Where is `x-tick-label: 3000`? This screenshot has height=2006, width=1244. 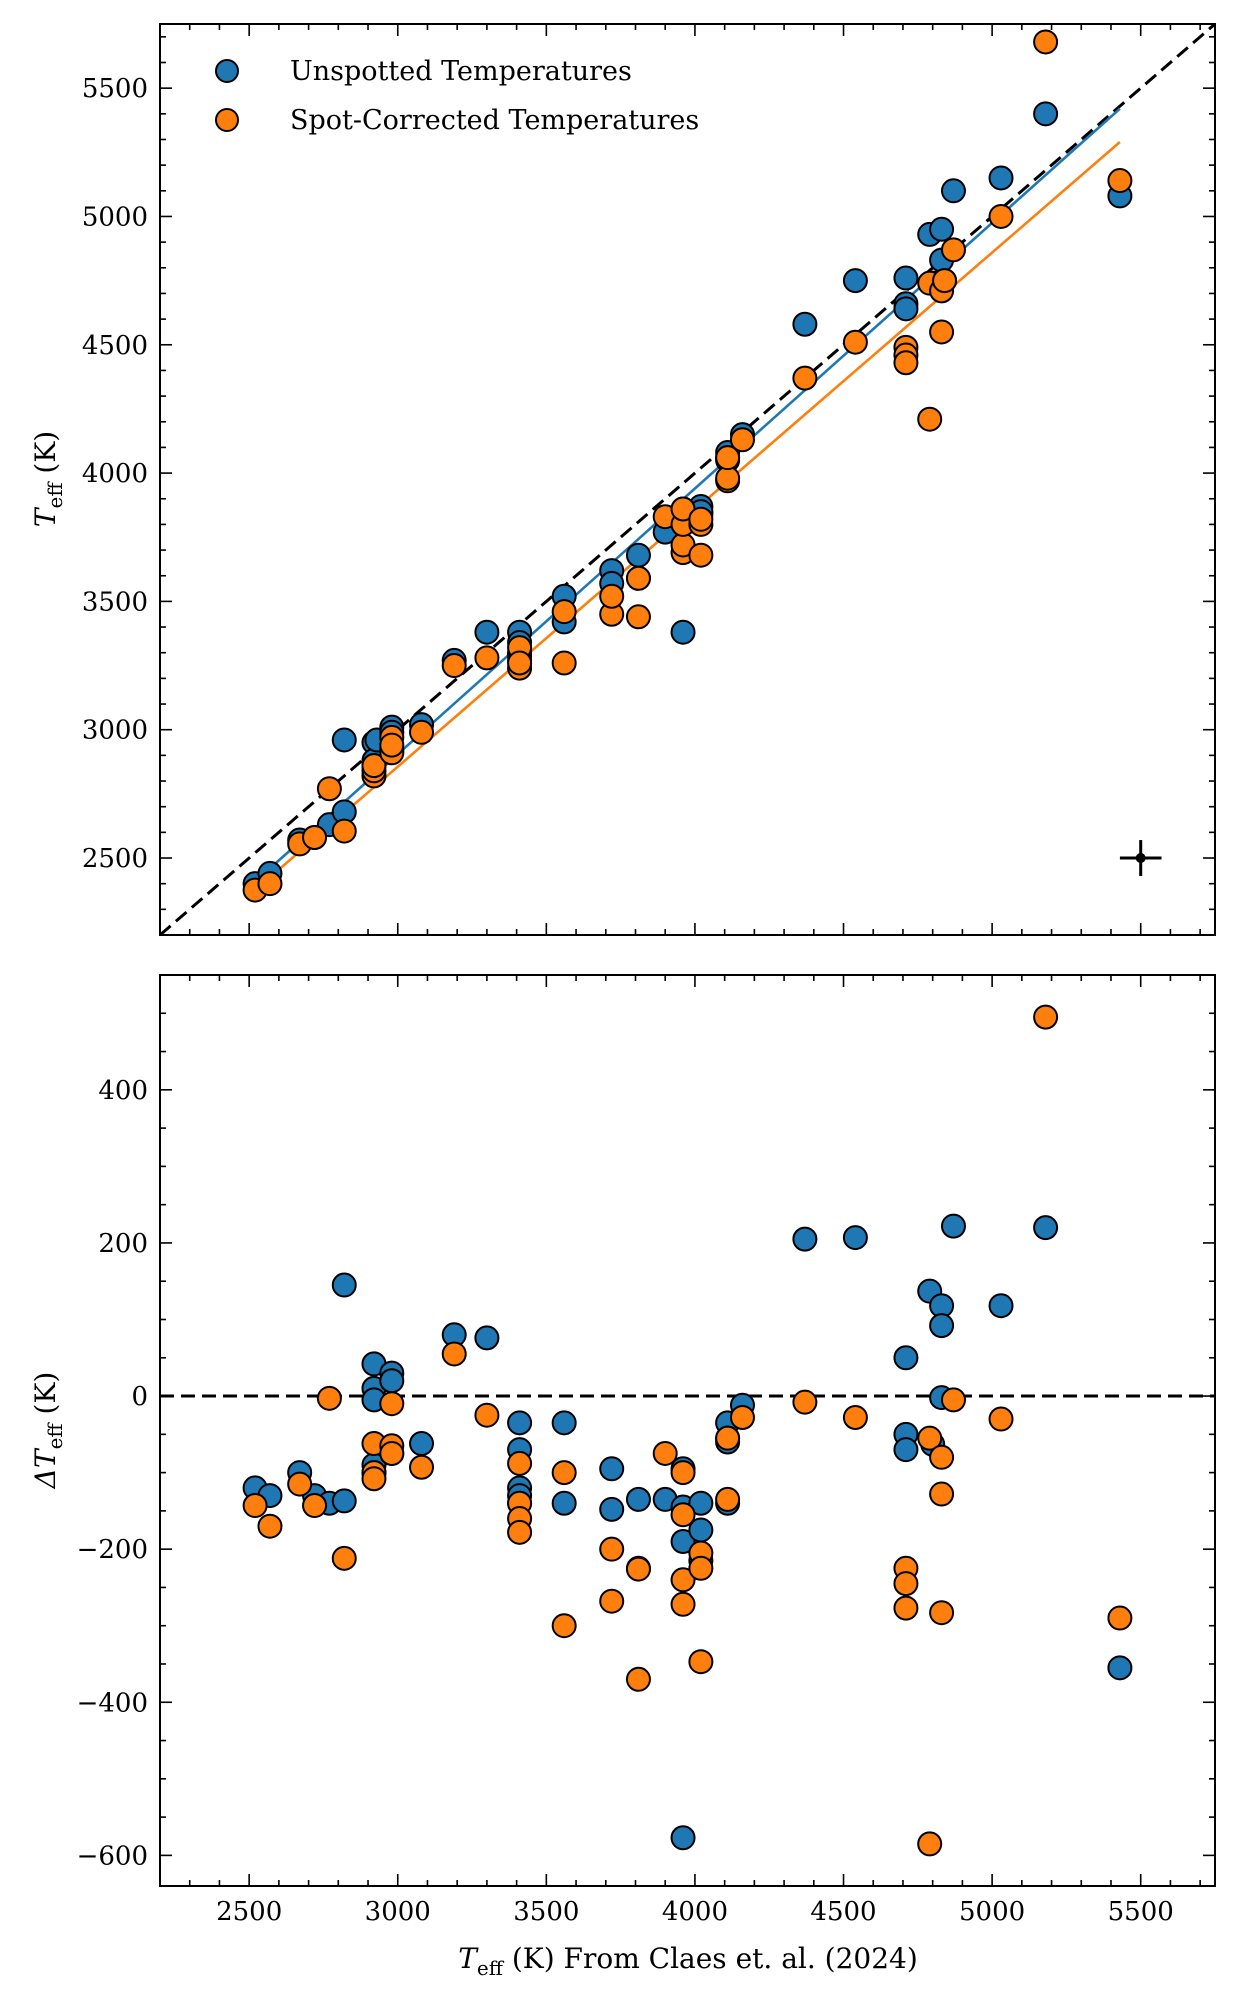
x-tick-label: 3000 is located at coordinates (398, 1912).